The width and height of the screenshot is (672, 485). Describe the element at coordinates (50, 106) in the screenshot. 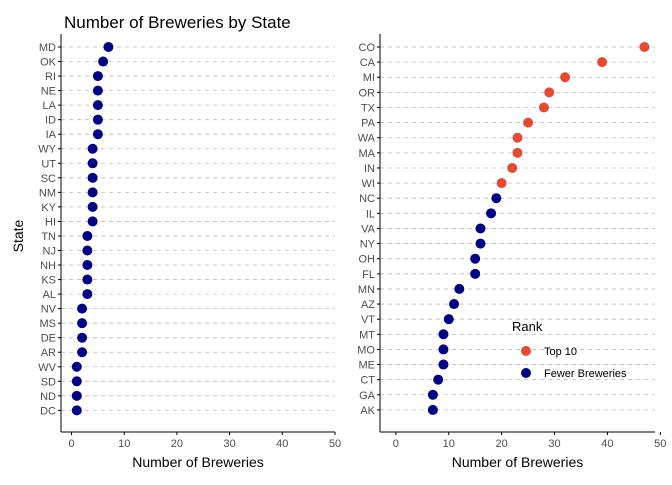

I see `y-tick-label: LA` at that location.